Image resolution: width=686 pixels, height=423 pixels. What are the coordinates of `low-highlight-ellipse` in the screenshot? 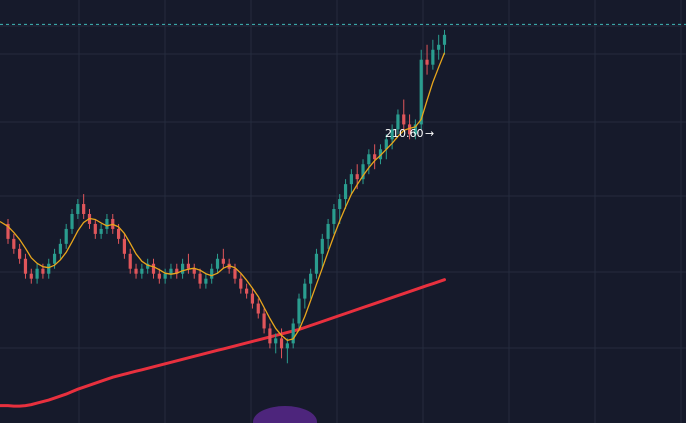 It's located at (285, 414).